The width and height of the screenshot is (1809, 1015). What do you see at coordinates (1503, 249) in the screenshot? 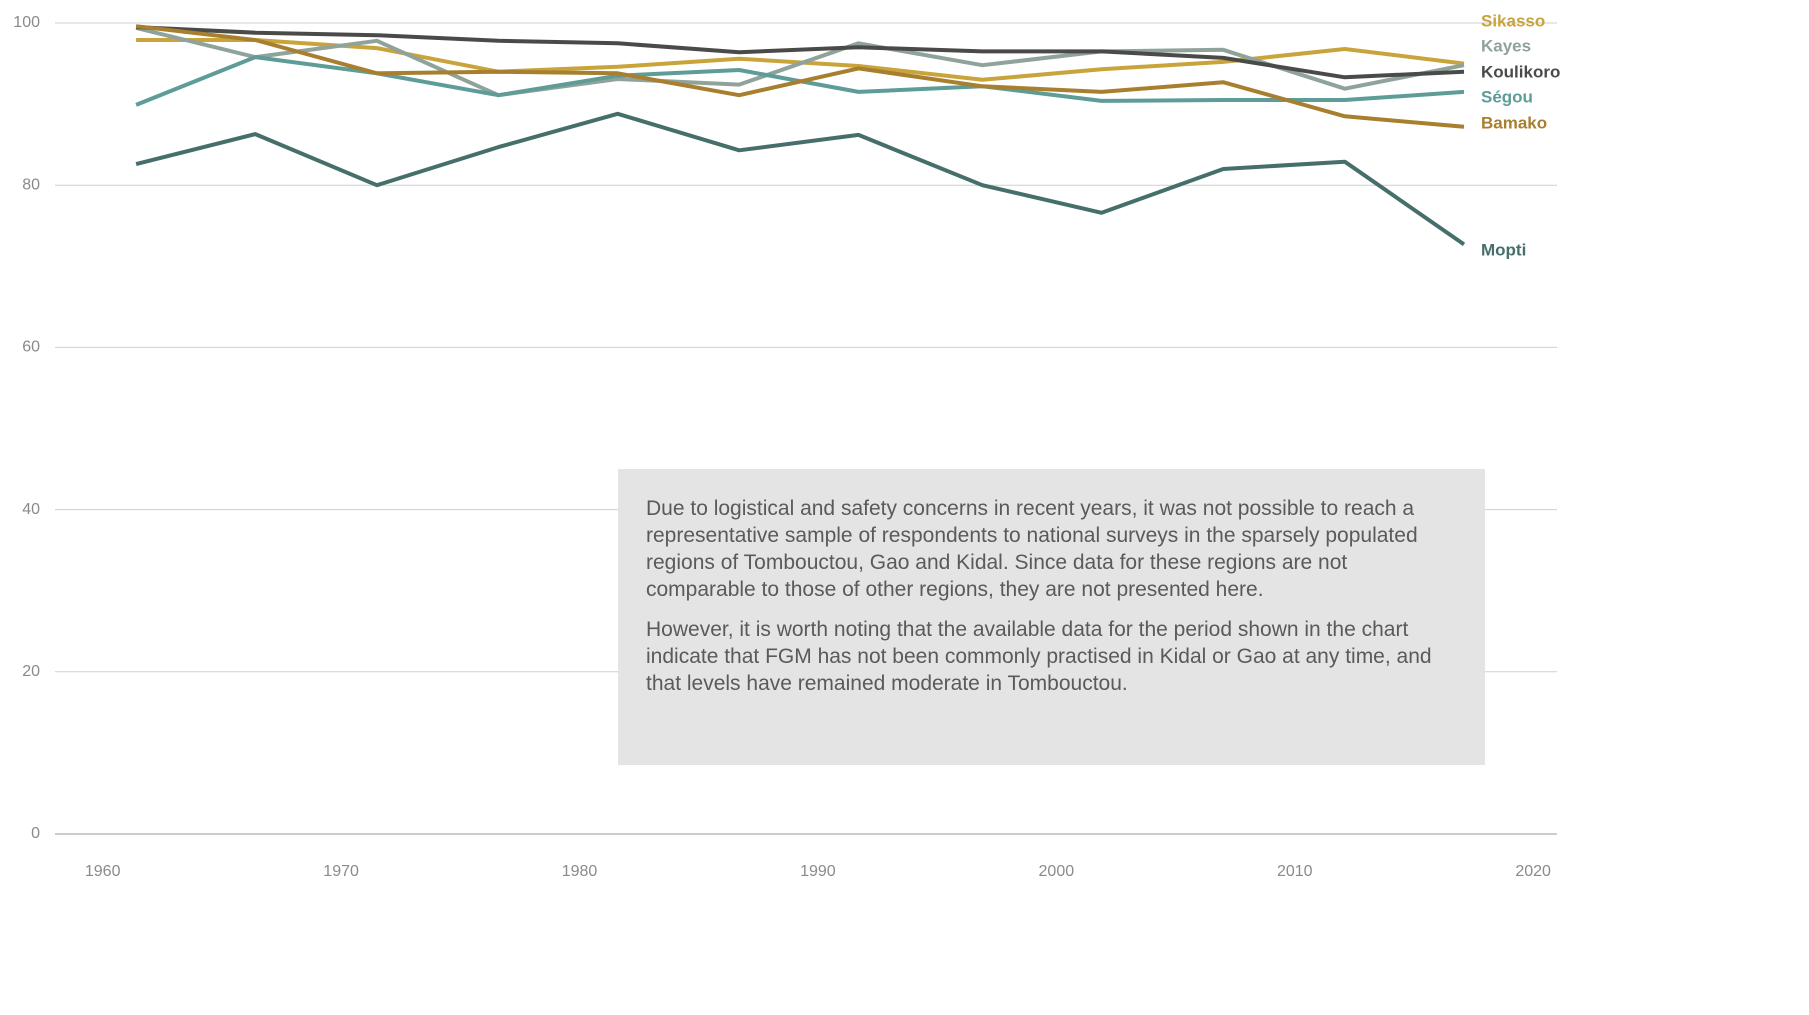
I see `series-label: Mopti` at bounding box center [1503, 249].